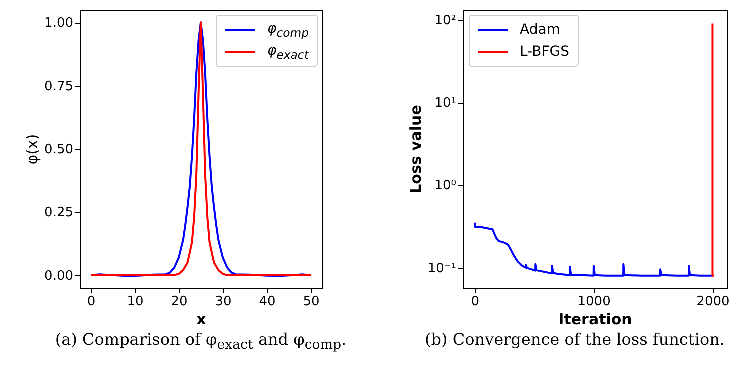  What do you see at coordinates (288, 30) in the screenshot?
I see `legend-label: φ$_{comp}$` at bounding box center [288, 30].